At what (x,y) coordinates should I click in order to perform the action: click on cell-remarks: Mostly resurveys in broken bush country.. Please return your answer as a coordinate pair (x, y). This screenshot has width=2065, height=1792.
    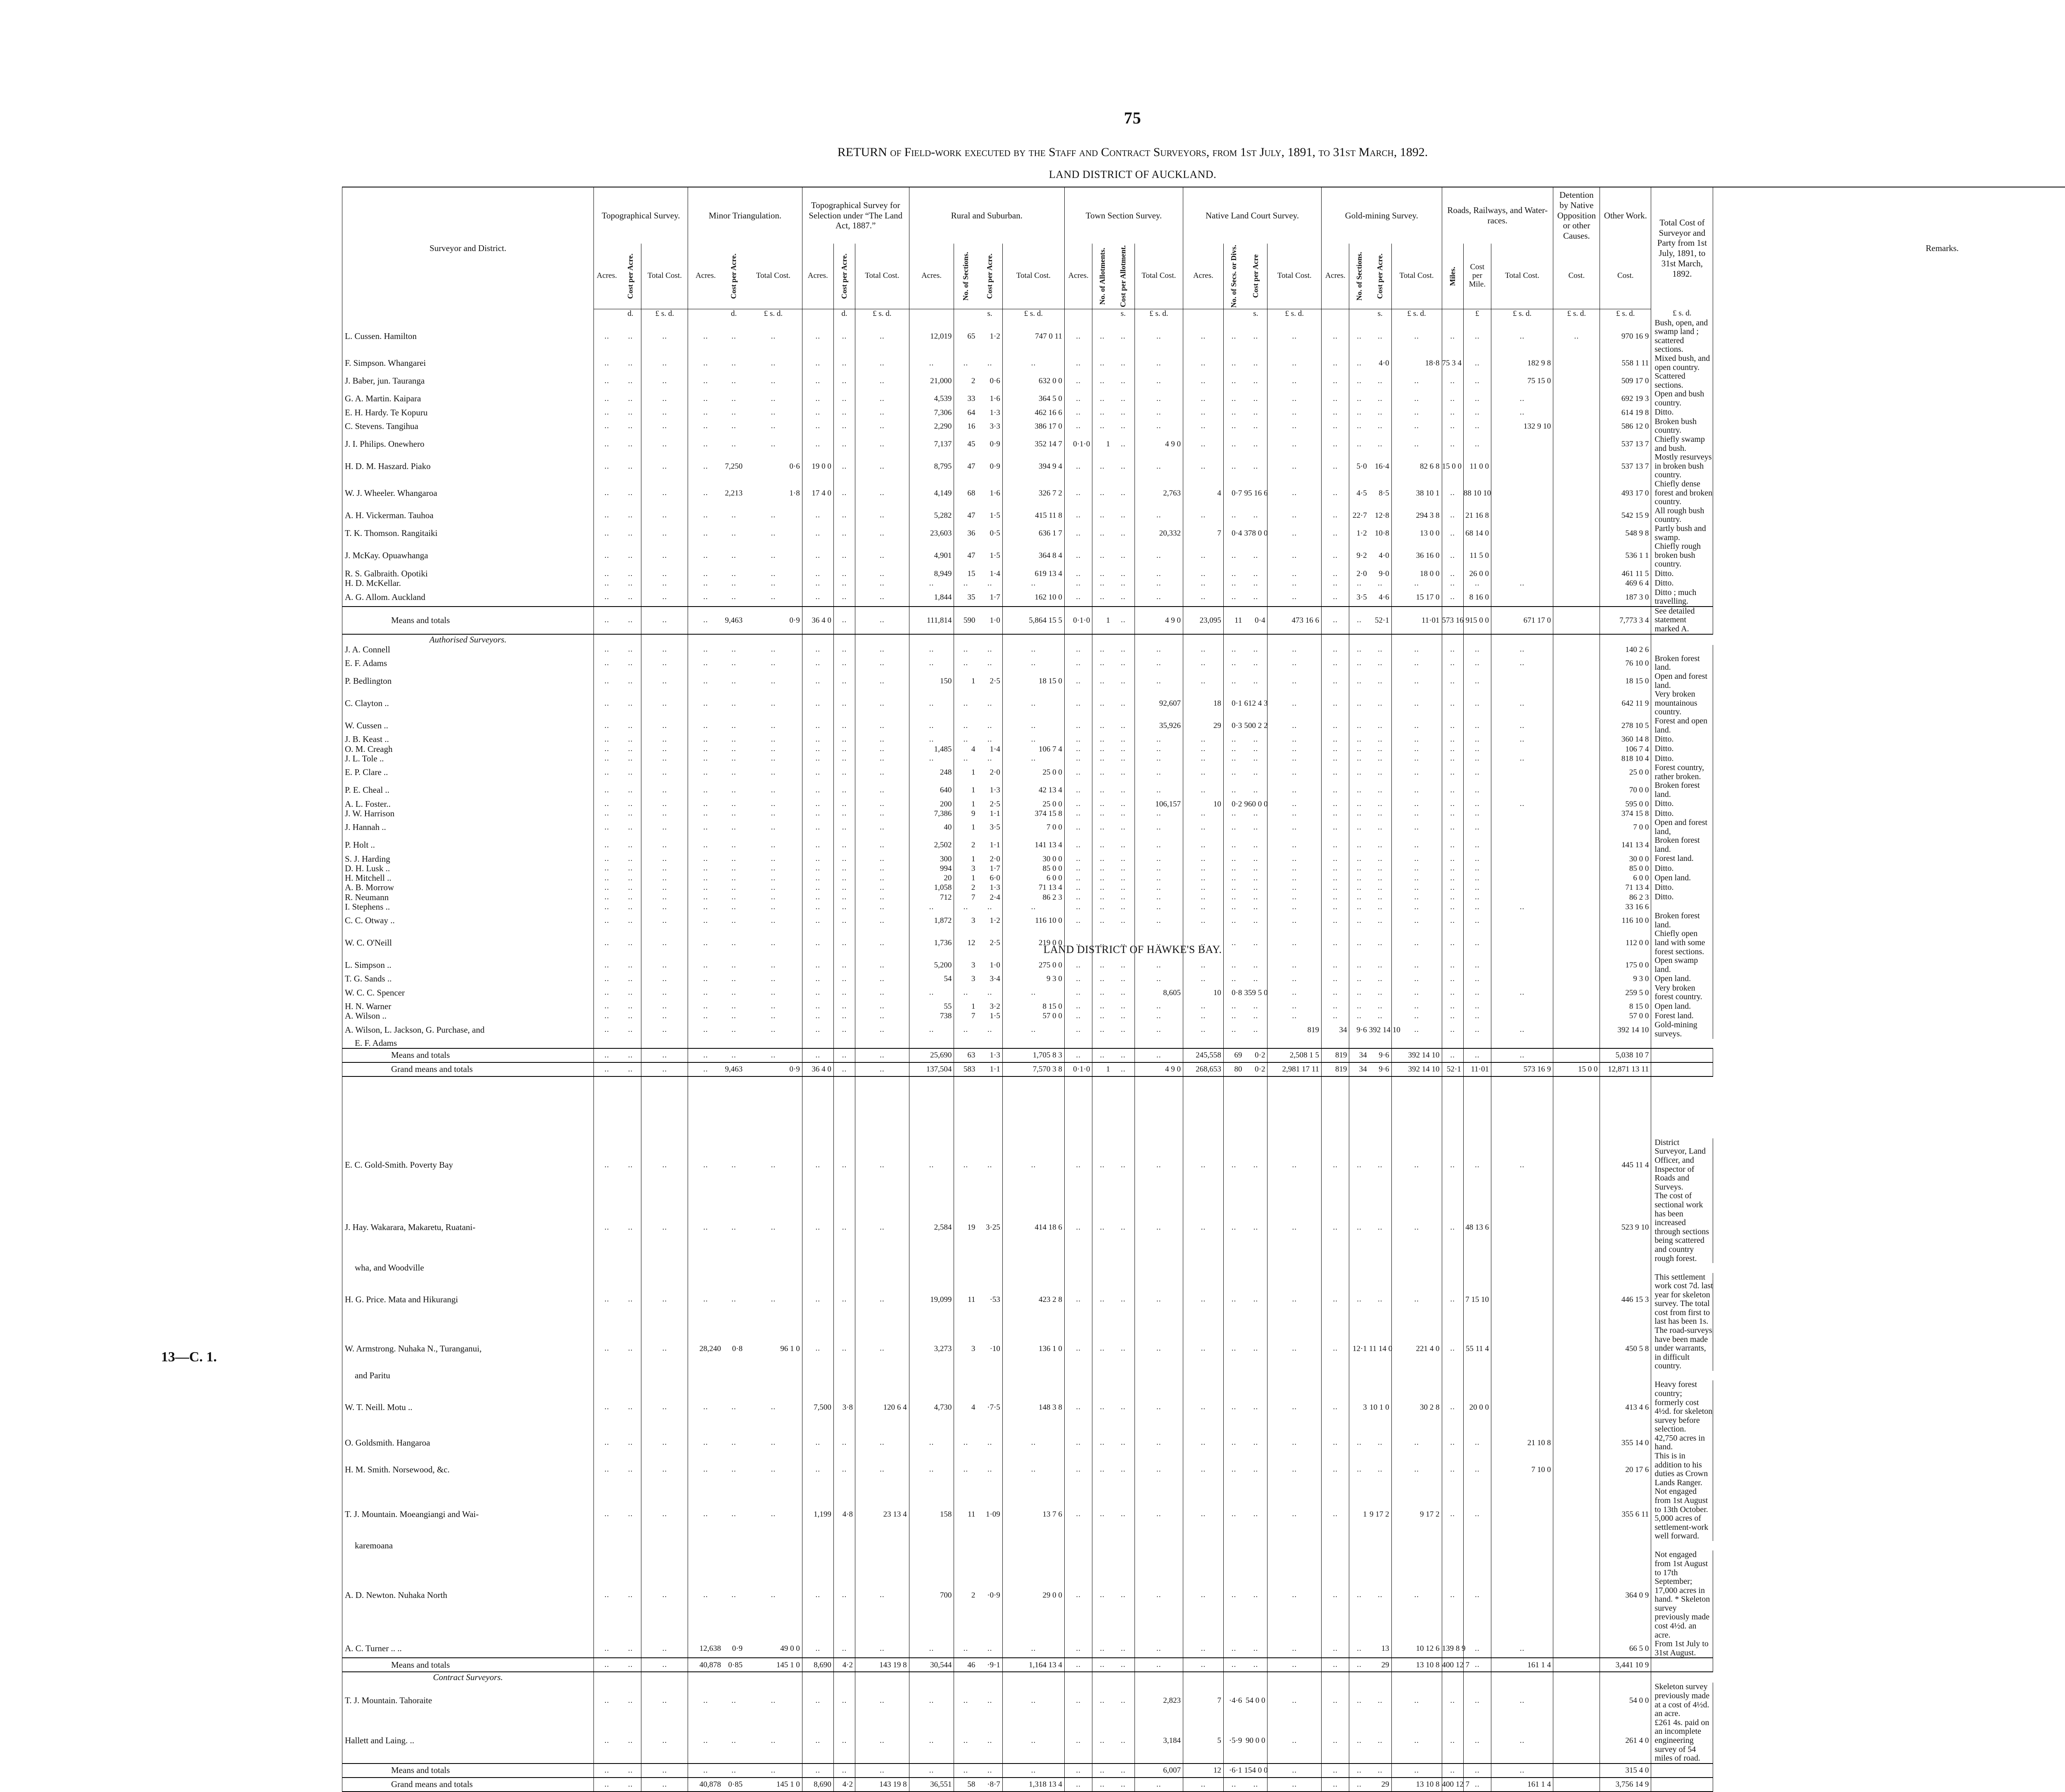
    Looking at the image, I should click on (1682, 466).